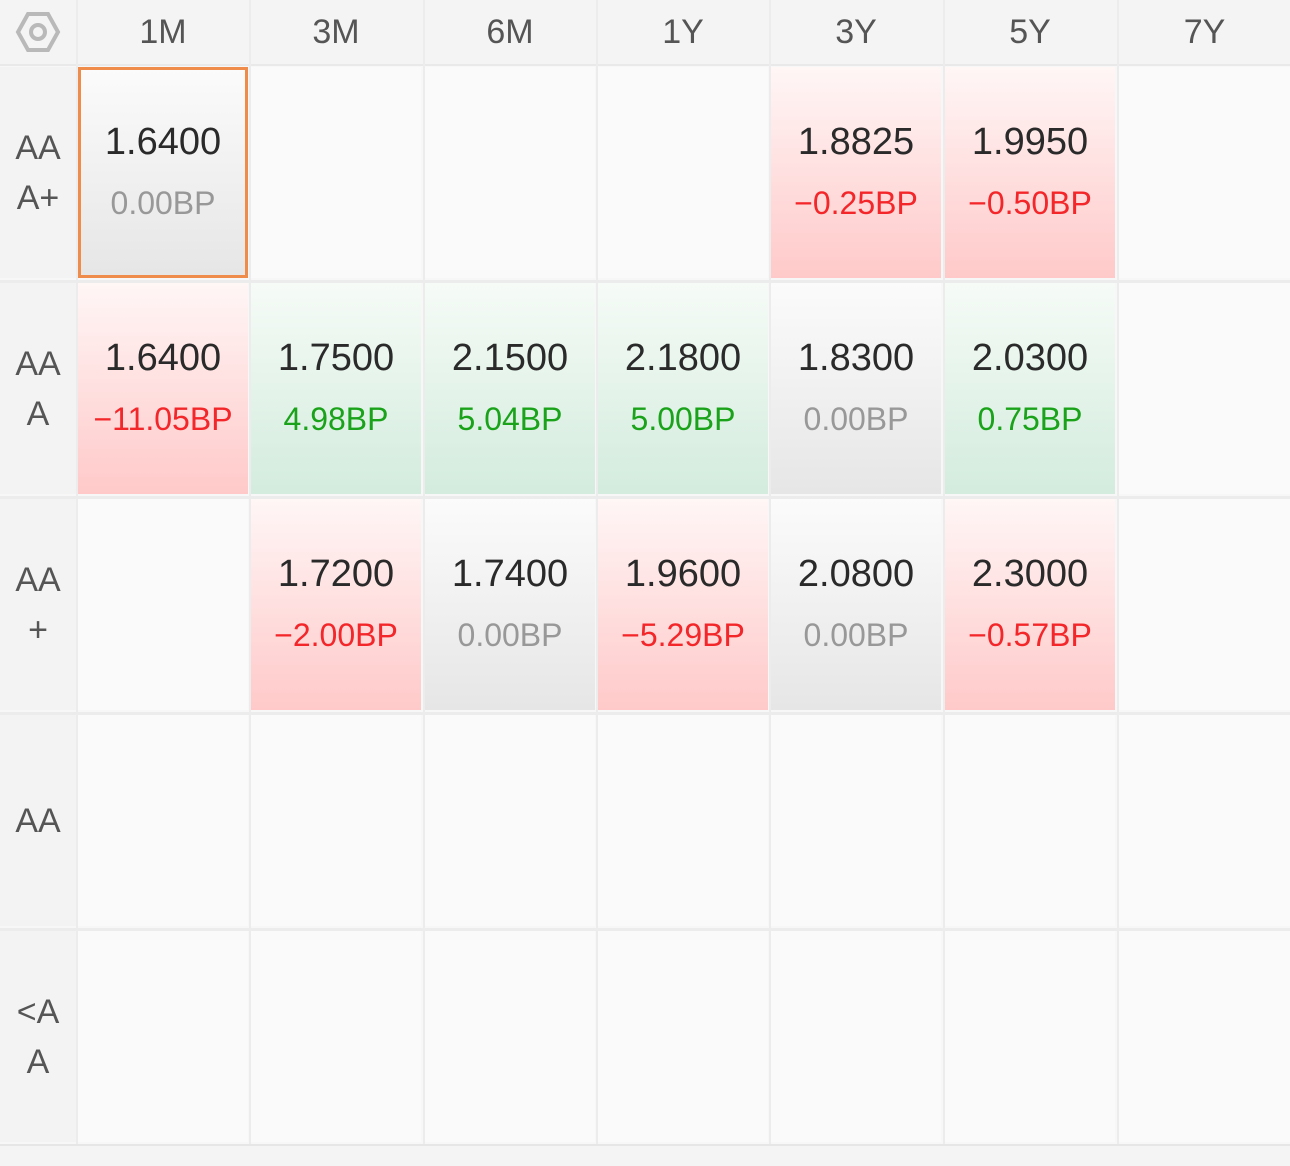 This screenshot has height=1166, width=1290. What do you see at coordinates (683, 31) in the screenshot?
I see `column-header-1y: 1Y` at bounding box center [683, 31].